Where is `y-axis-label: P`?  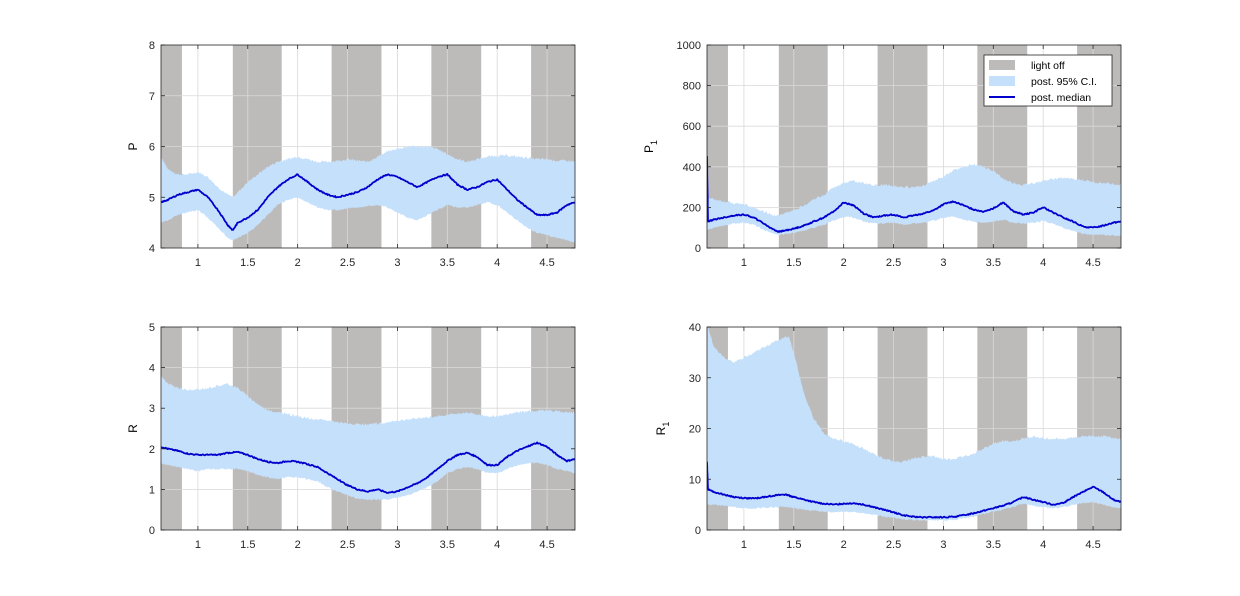
y-axis-label: P is located at coordinates (133, 146).